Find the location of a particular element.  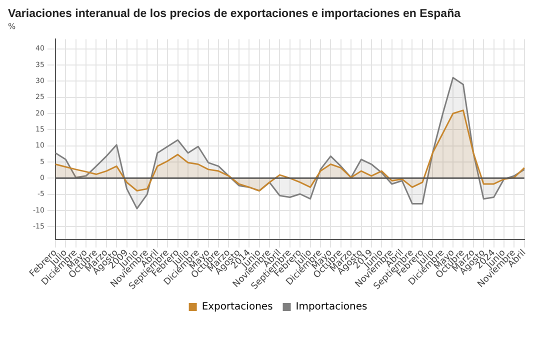

y-axis-title: % is located at coordinates (12, 27).